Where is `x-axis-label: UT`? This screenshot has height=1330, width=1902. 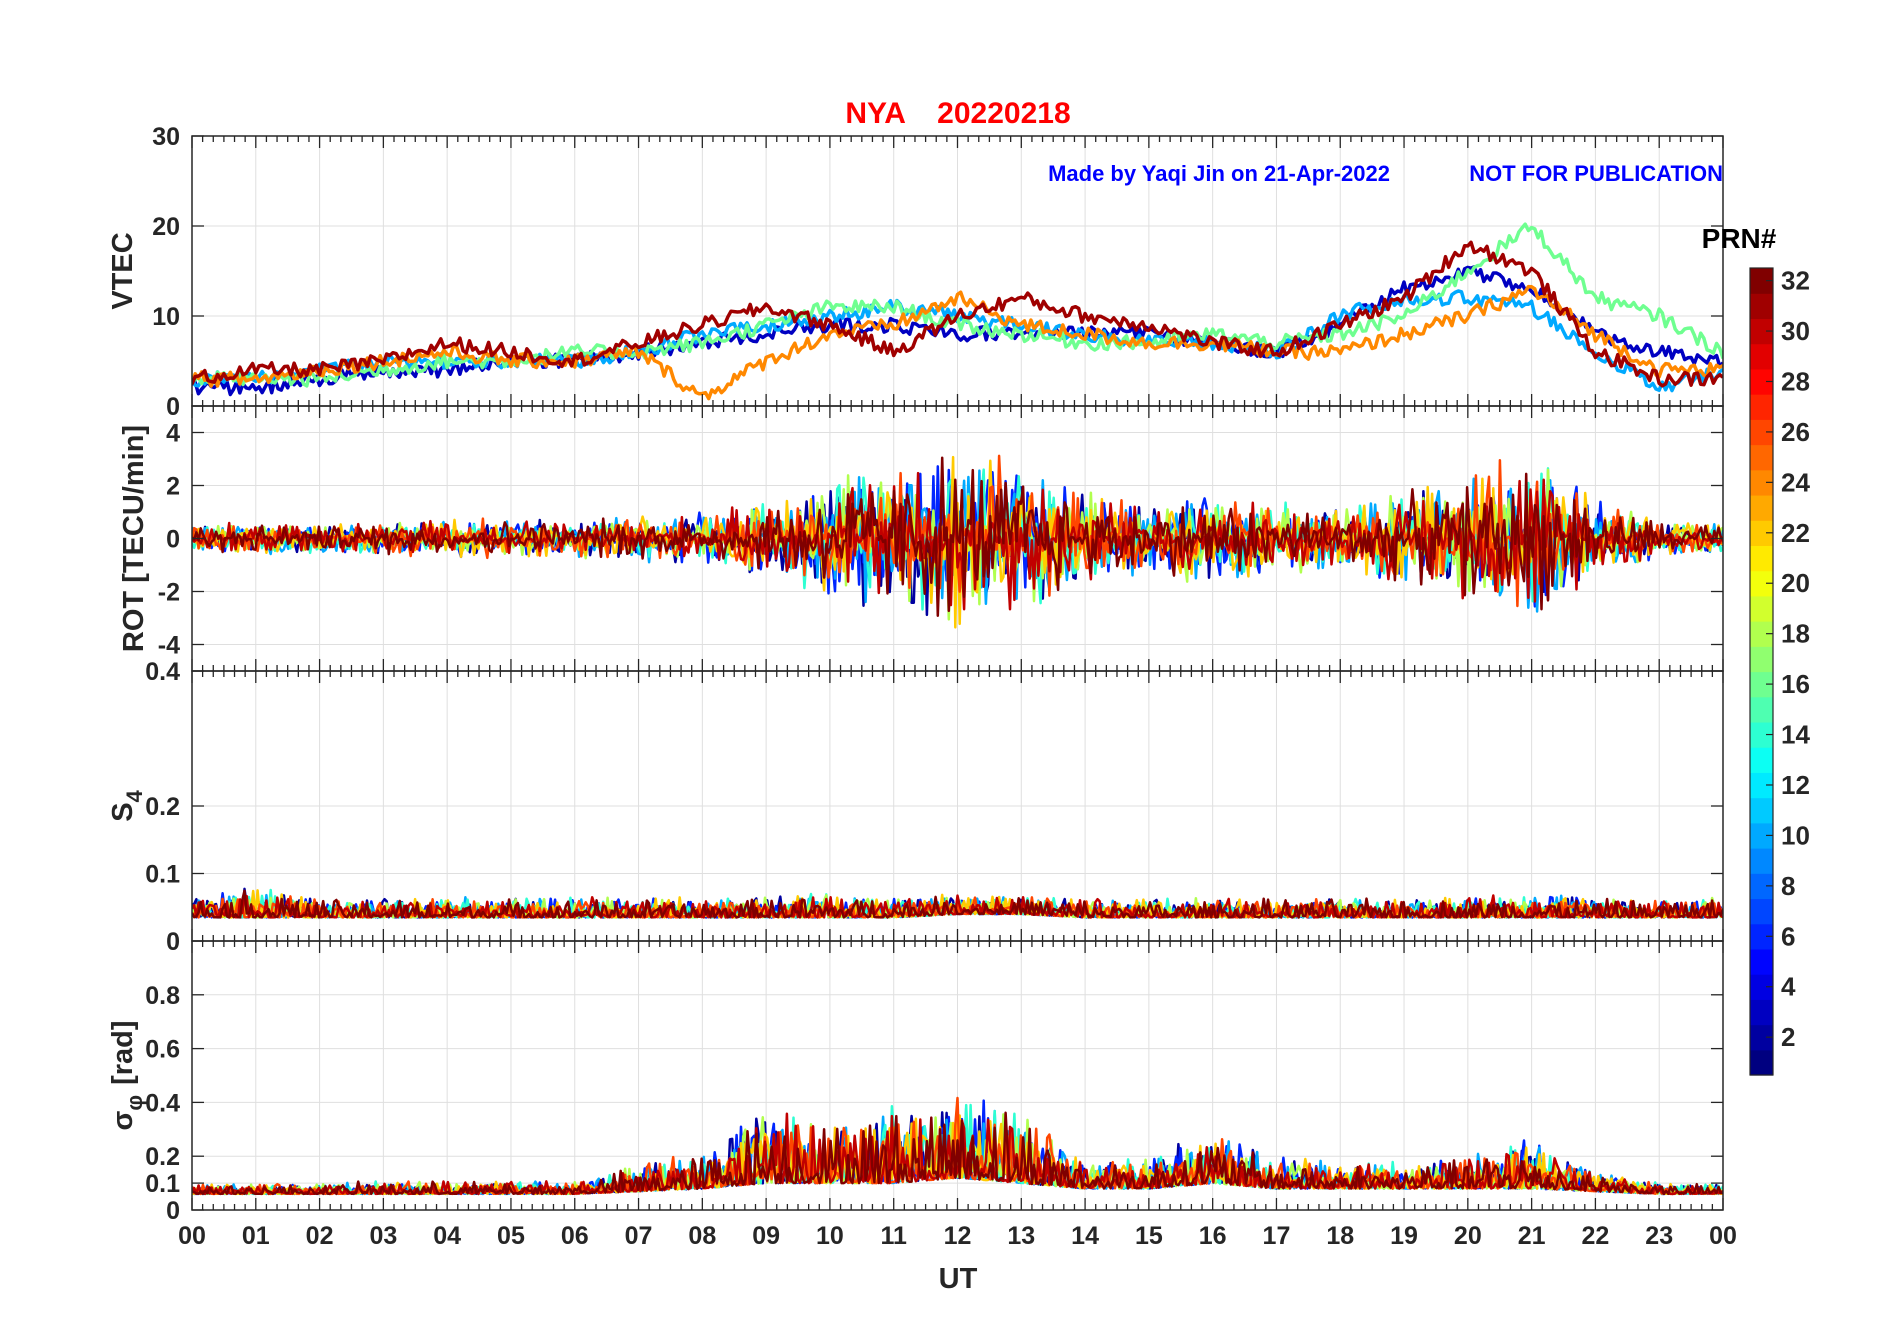
x-axis-label: UT is located at coordinates (958, 1279).